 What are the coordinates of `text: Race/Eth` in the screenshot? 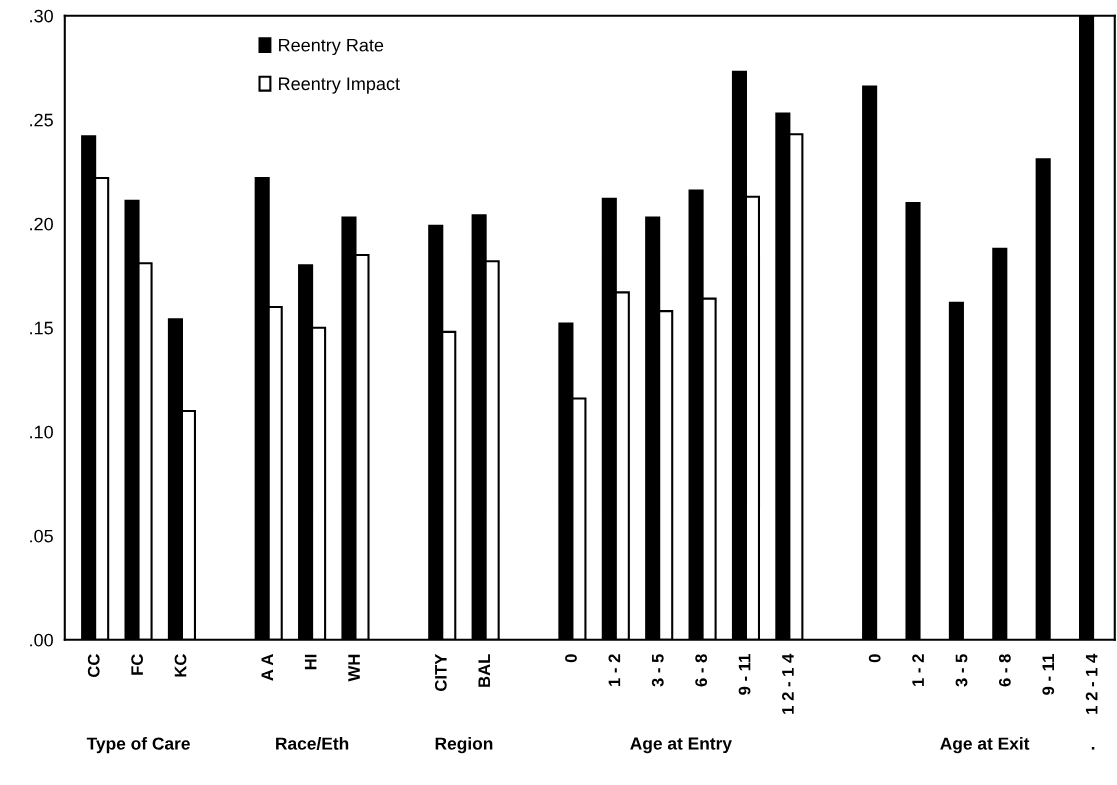 It's located at (312, 743).